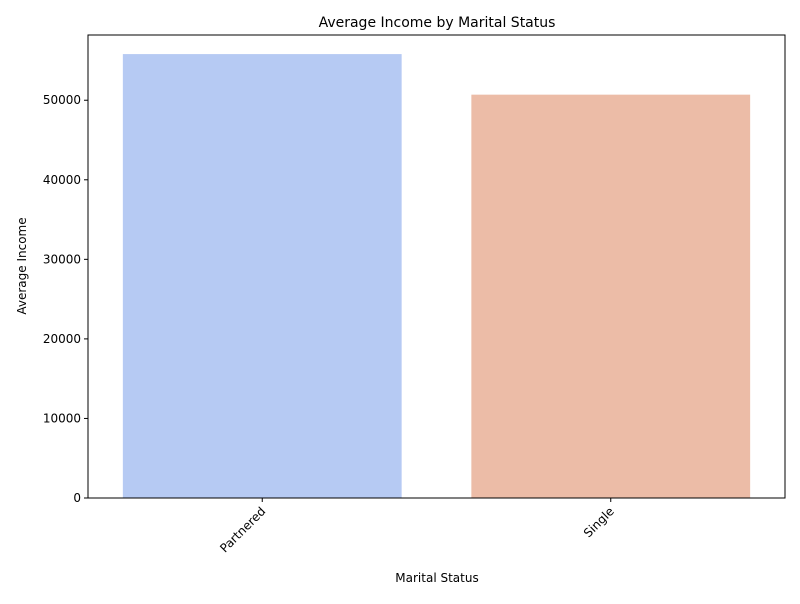 This screenshot has width=800, height=604. What do you see at coordinates (242, 529) in the screenshot?
I see `x-tick-label: Partnered` at bounding box center [242, 529].